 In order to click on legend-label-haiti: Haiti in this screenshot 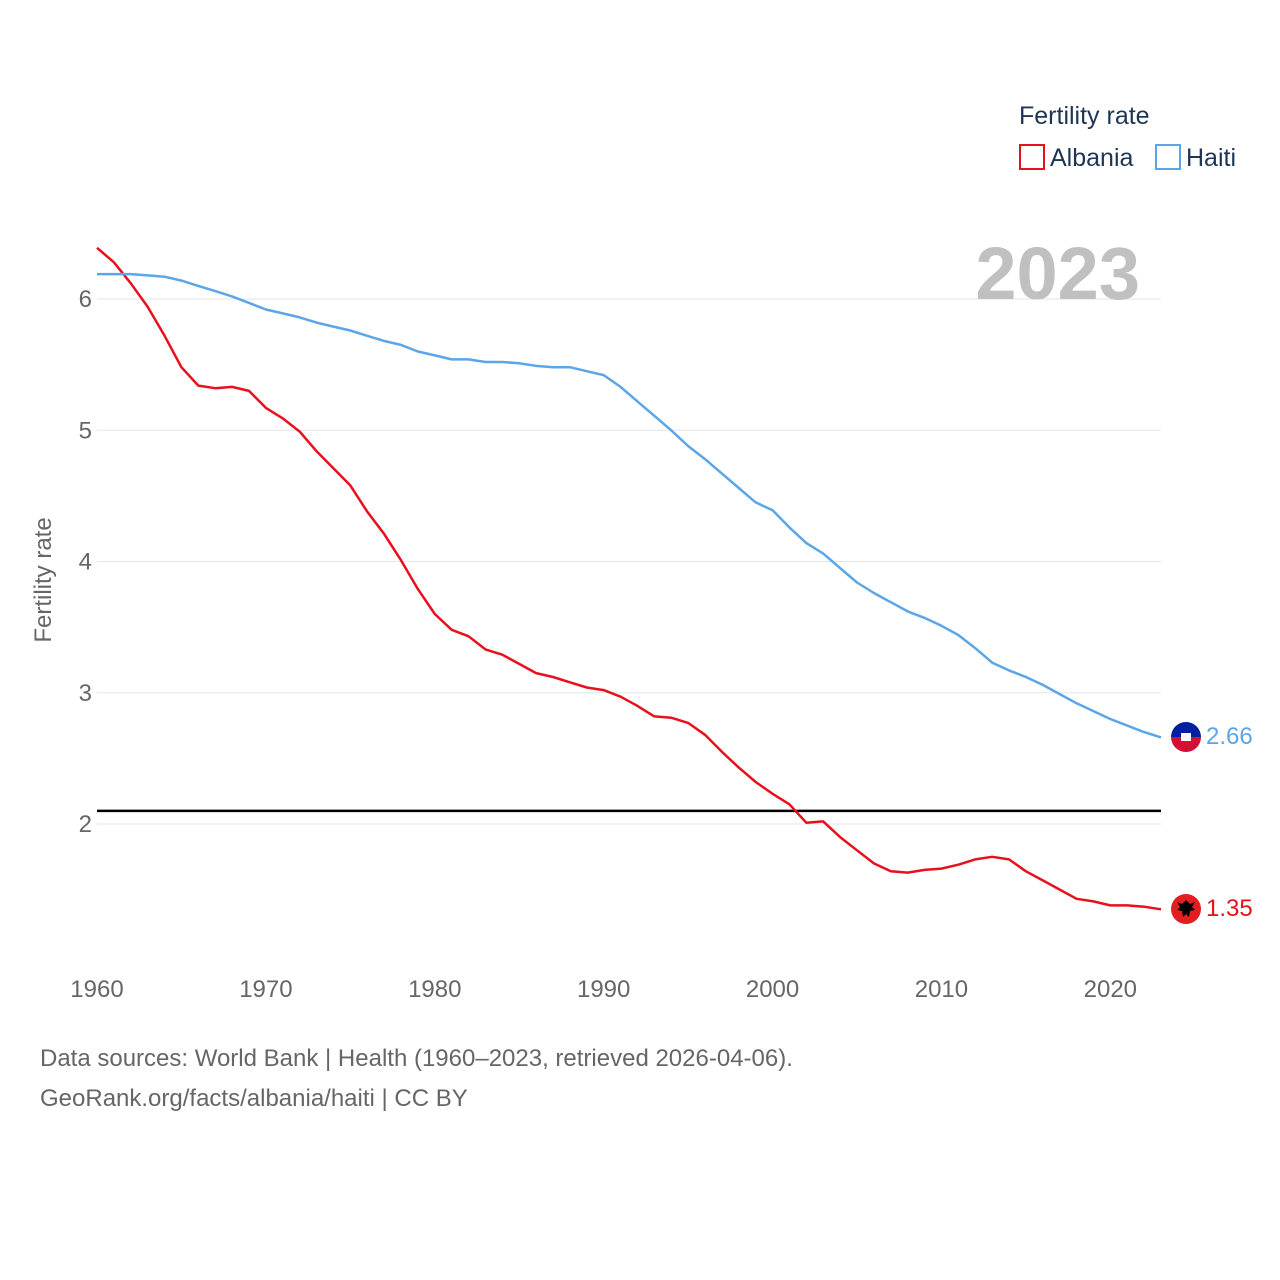, I will do `click(1211, 158)`.